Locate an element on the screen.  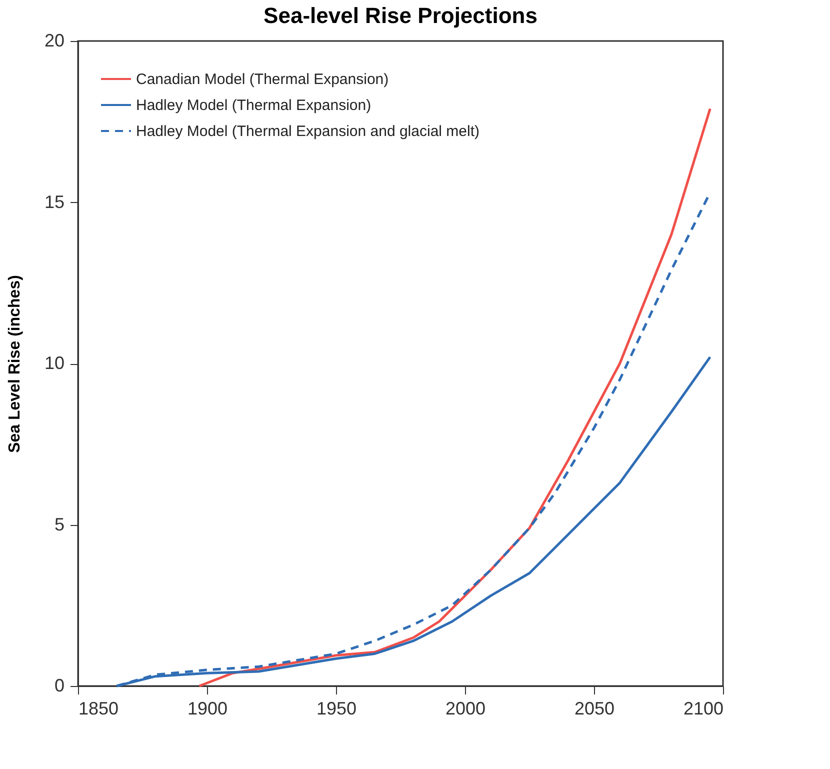
x-tick-label: 1900 is located at coordinates (207, 708).